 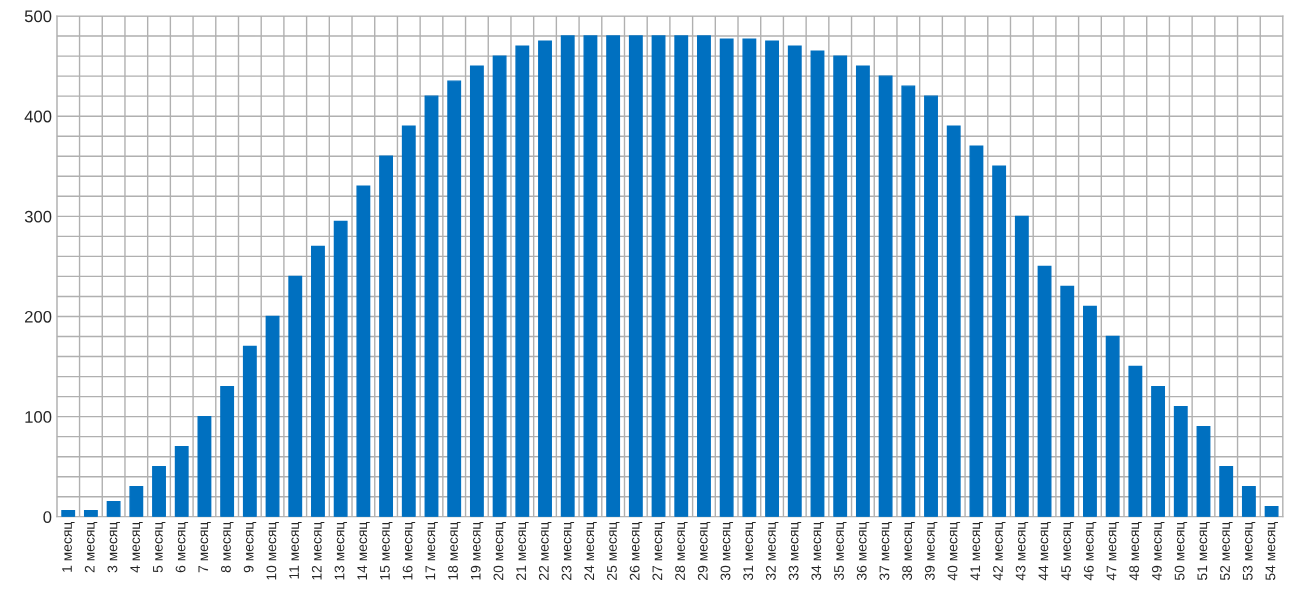 What do you see at coordinates (636, 550) in the screenshot?
I see `x-tick-label: 26 месяц` at bounding box center [636, 550].